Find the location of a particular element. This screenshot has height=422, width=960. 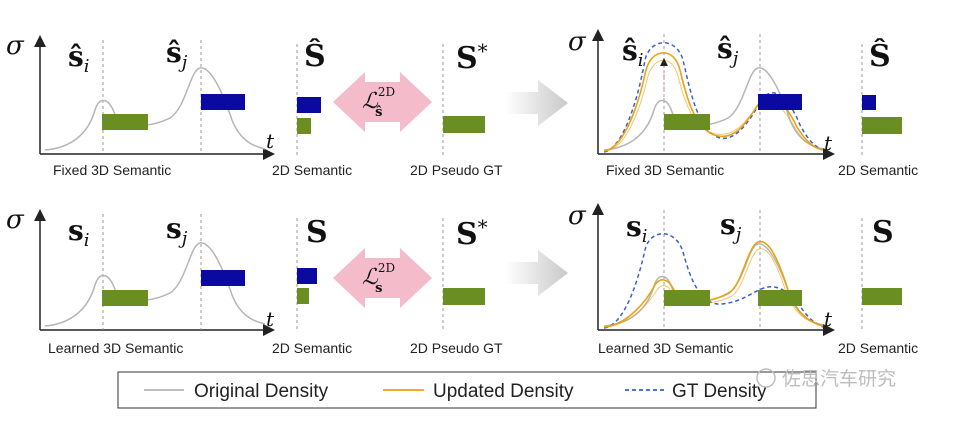

gray-arrow-learned is located at coordinates (536, 273).